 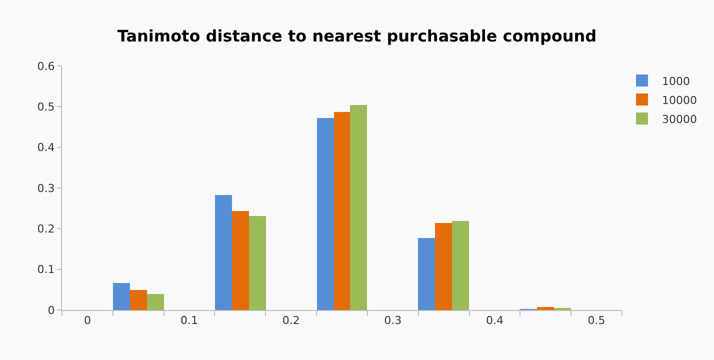 What do you see at coordinates (51, 310) in the screenshot?
I see `y-tick-label: 0` at bounding box center [51, 310].